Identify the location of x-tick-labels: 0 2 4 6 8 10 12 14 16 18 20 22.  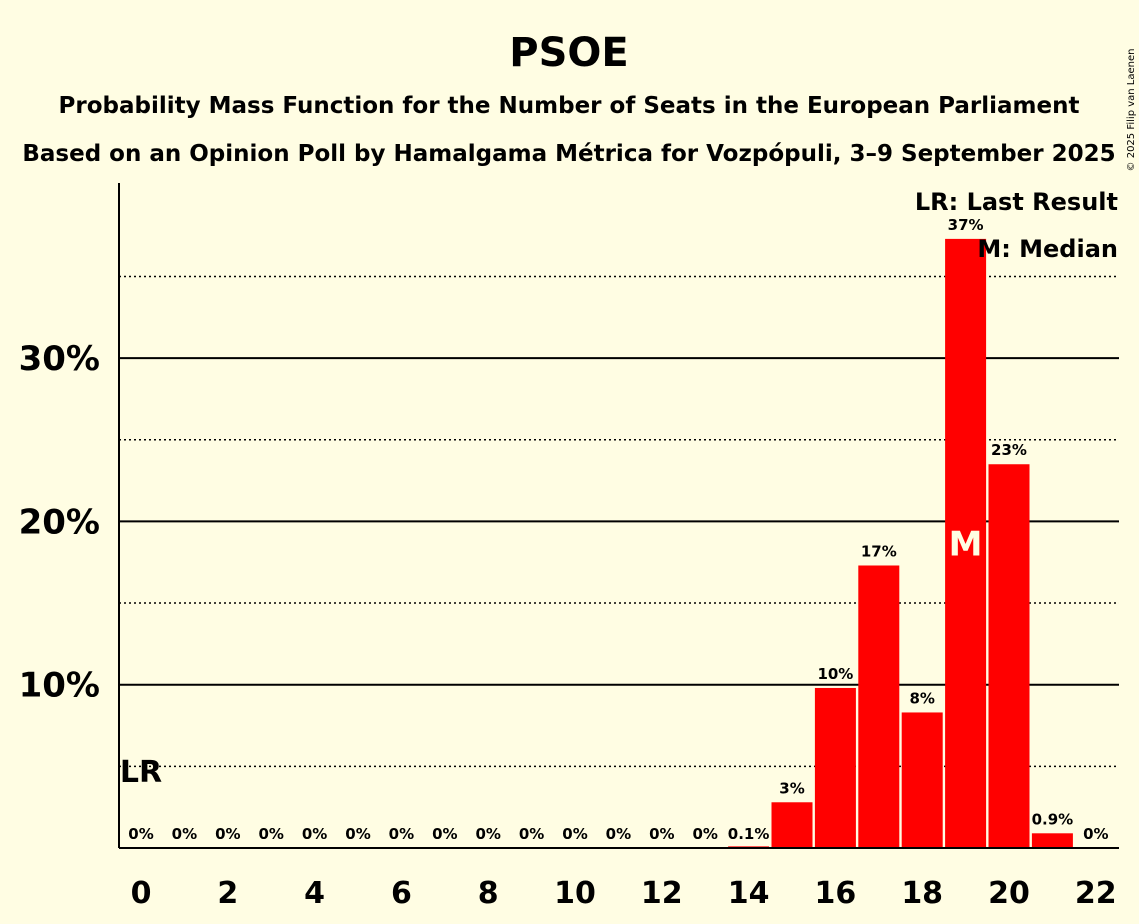
(624, 893).